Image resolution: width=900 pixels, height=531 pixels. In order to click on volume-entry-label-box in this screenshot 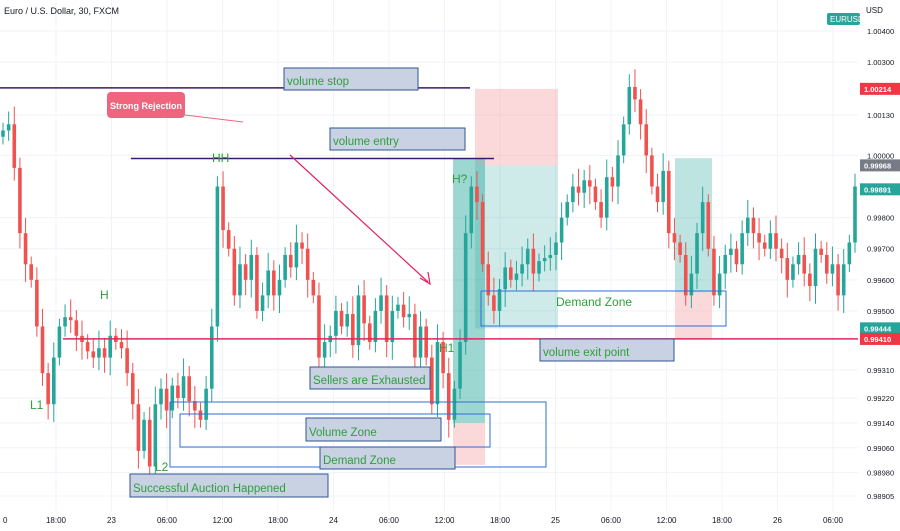, I will do `click(397, 139)`.